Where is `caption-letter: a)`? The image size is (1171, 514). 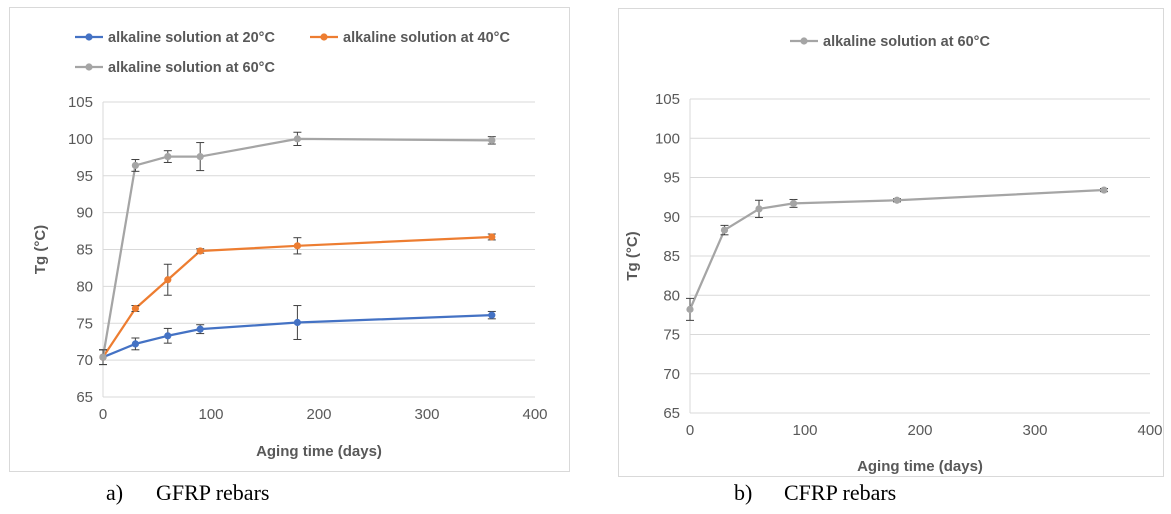 caption-letter: a) is located at coordinates (115, 492).